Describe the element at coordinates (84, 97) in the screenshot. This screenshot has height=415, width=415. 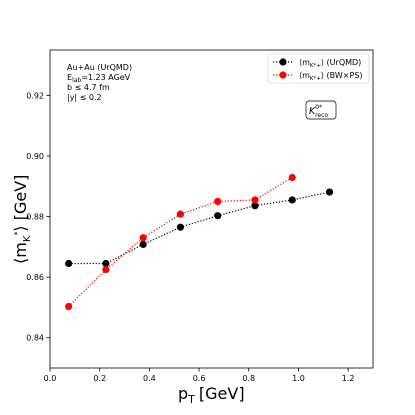
I see `info-line-4: |y| ≤ 0.2` at that location.